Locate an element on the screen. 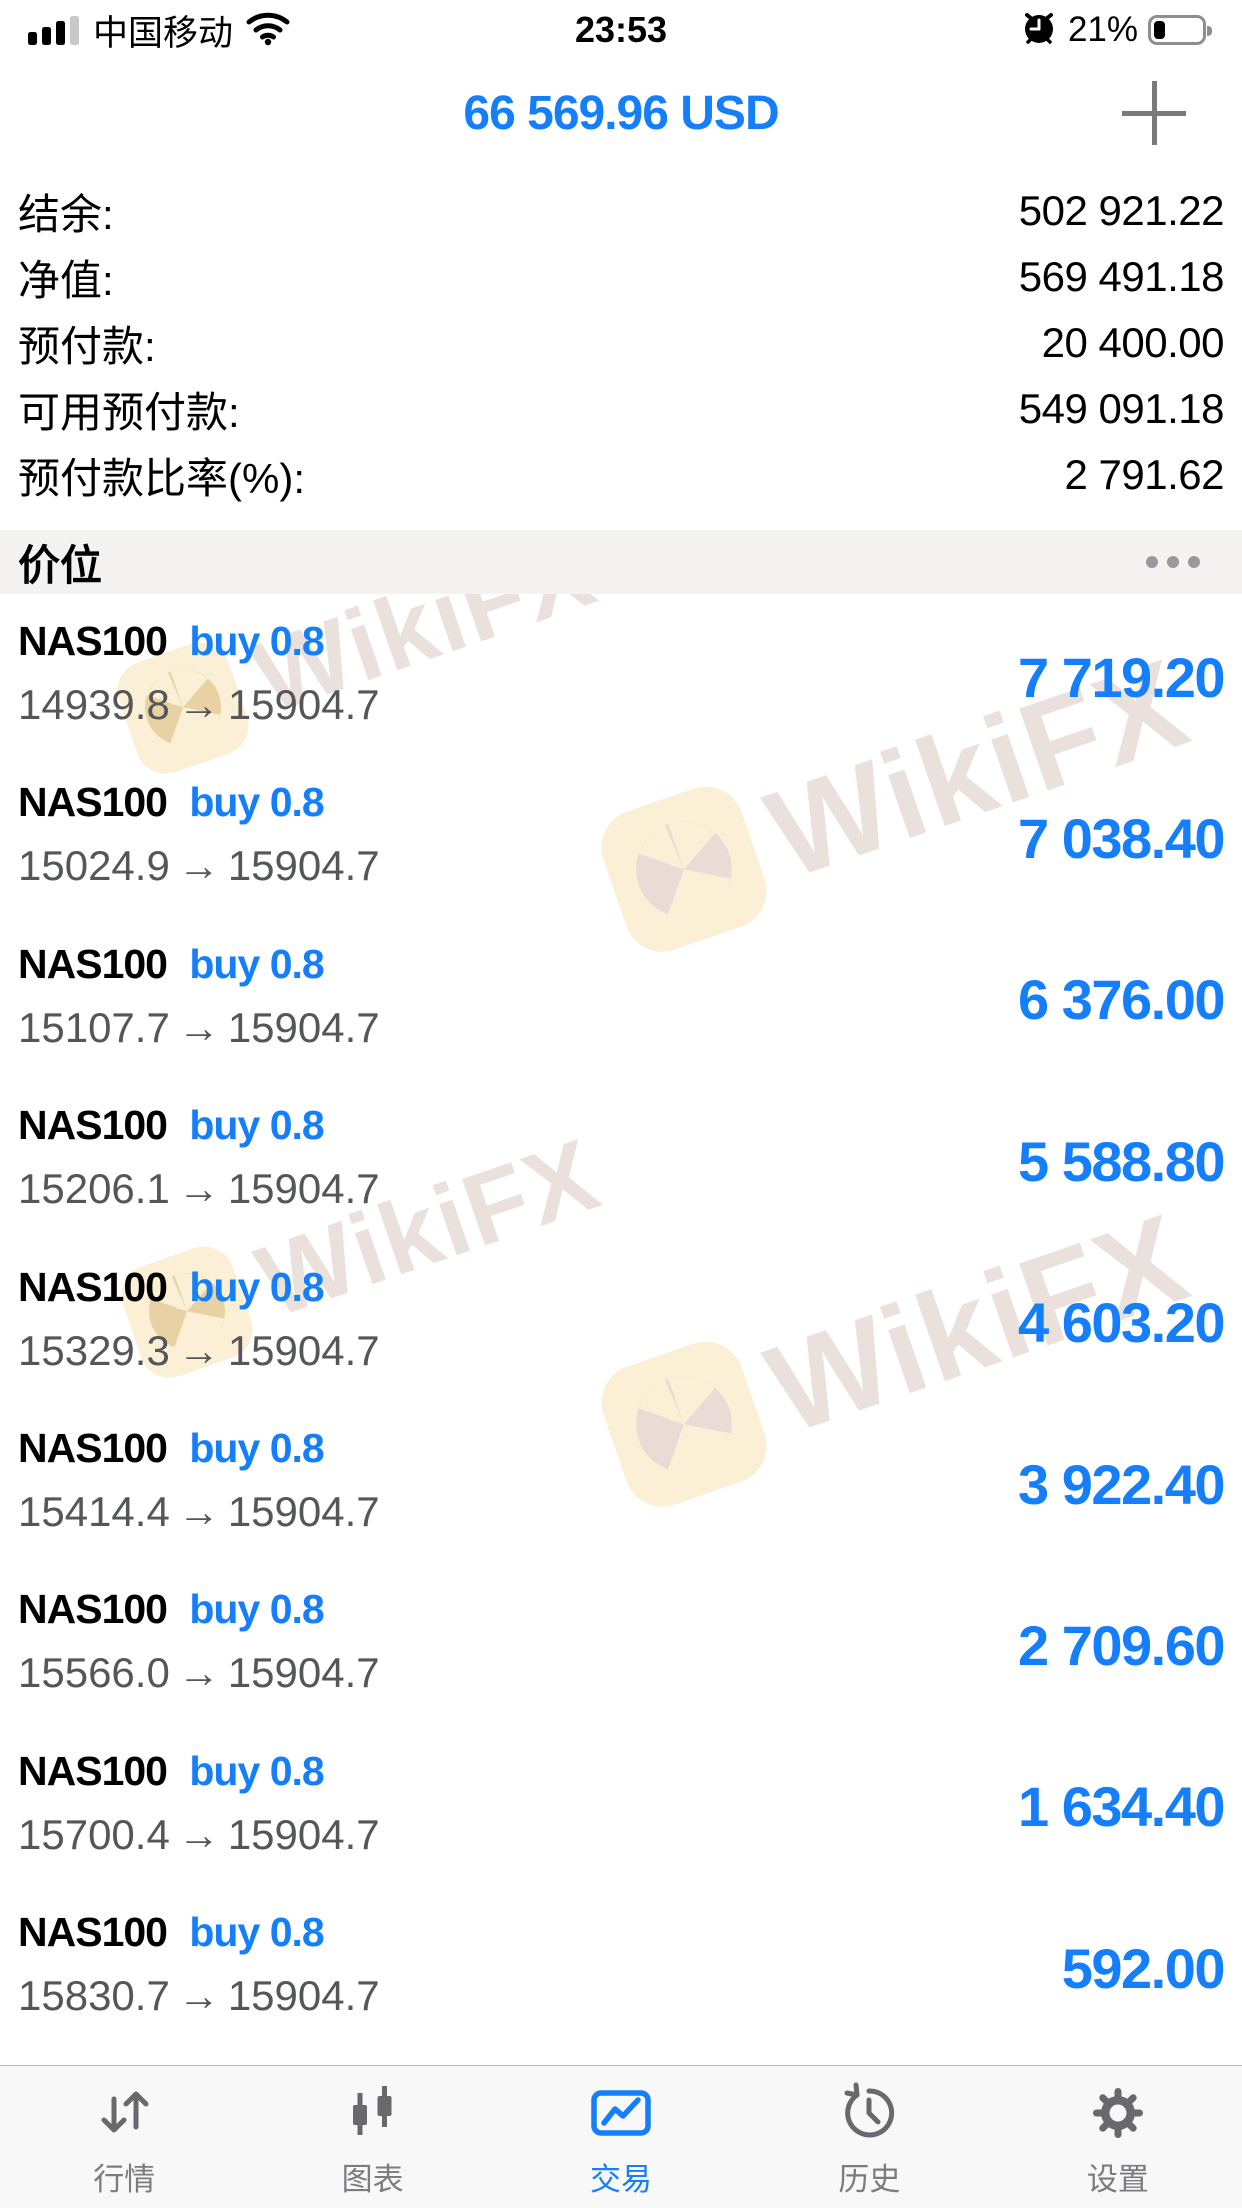 Image resolution: width=1242 pixels, height=2208 pixels. status-bar: 中国移动 23:53 21% is located at coordinates (621, 30).